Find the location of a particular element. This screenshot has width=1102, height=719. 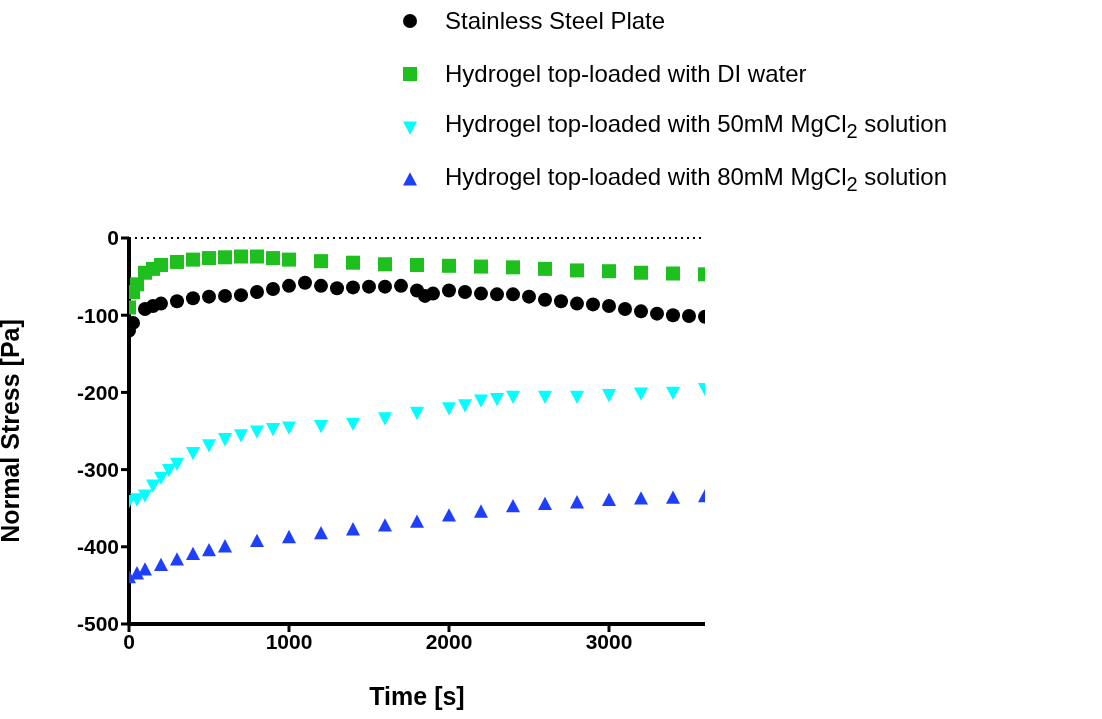

y-tick-label: -200 is located at coordinates (97, 392).